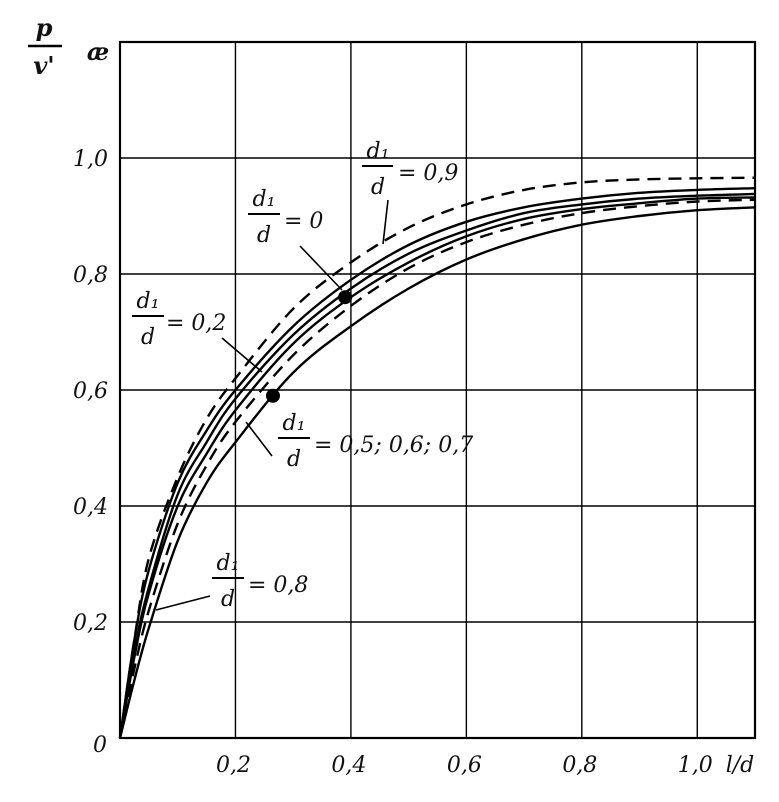 The image size is (779, 802). I want to click on annotation-d0-numerator: d₁, so click(264, 199).